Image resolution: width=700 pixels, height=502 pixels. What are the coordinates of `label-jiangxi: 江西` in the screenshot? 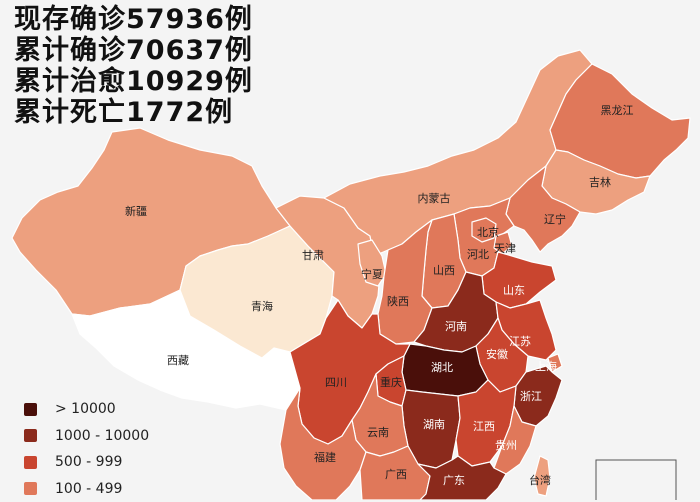 It's located at (484, 426).